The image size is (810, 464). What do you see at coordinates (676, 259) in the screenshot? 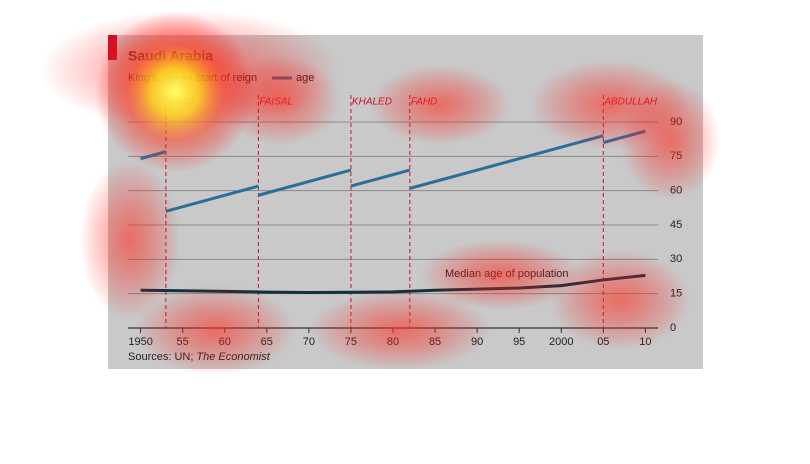
I see `y-tick-label: 30` at bounding box center [676, 259].